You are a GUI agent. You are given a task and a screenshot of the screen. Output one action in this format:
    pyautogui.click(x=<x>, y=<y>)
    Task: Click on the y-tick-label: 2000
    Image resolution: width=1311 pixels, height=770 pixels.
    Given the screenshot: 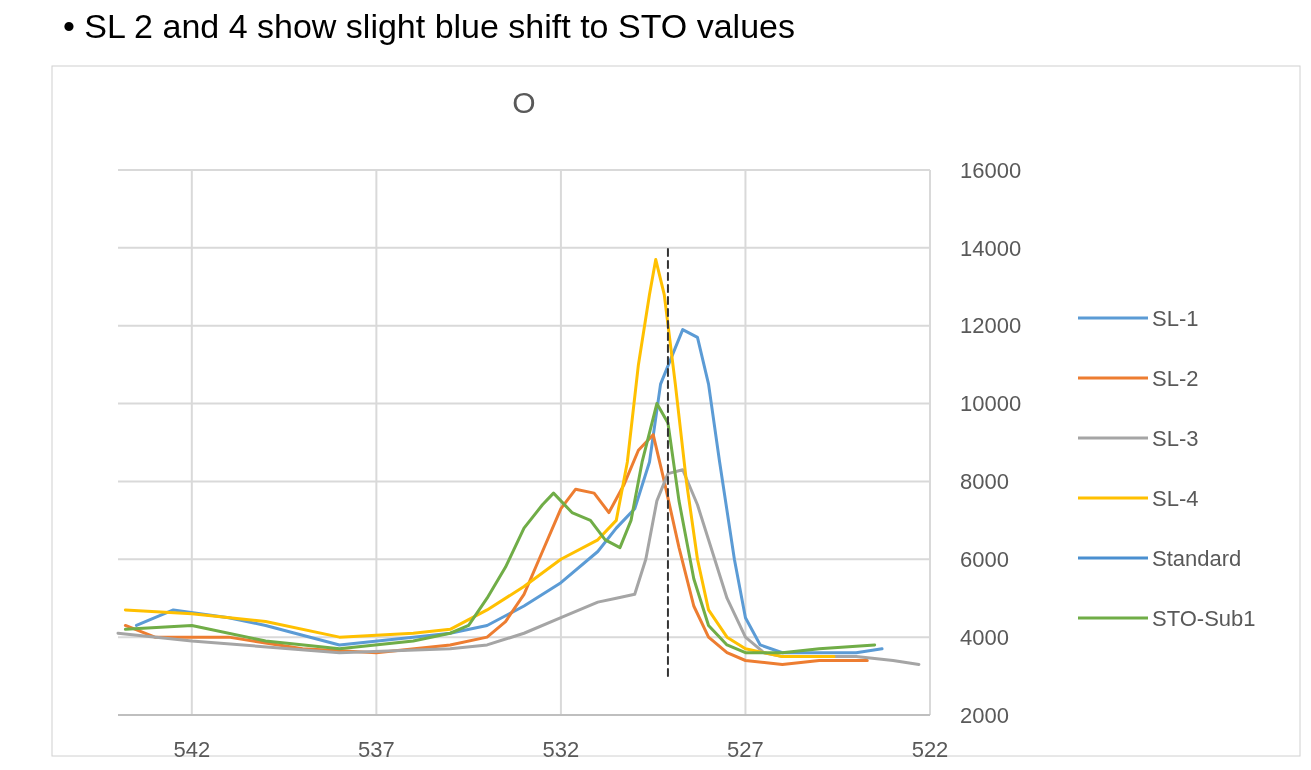 What is the action you would take?
    pyautogui.click(x=984, y=715)
    